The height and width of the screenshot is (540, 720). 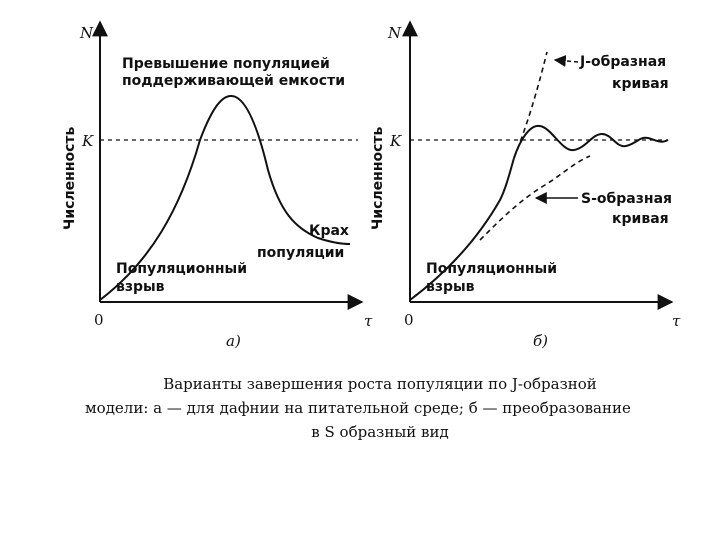 What do you see at coordinates (409, 320) in the screenshot?
I see `panel-b-origin: 0` at bounding box center [409, 320].